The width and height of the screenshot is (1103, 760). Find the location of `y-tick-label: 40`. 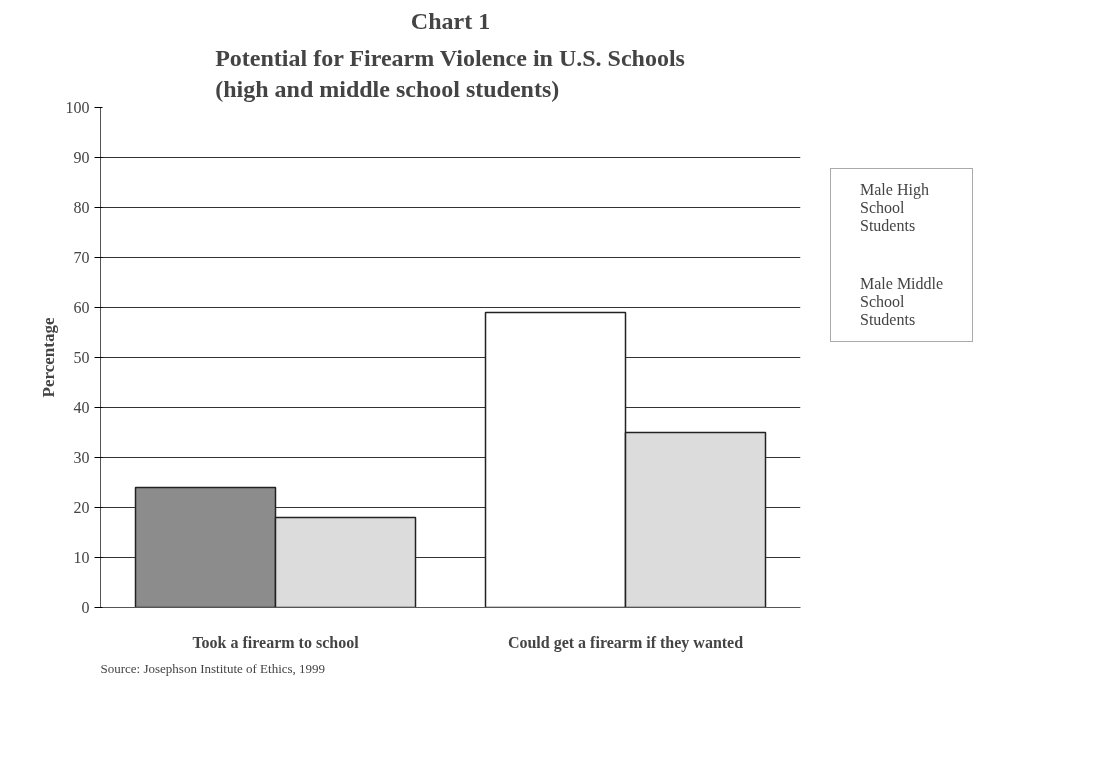

y-tick-label: 40 is located at coordinates (81, 407).